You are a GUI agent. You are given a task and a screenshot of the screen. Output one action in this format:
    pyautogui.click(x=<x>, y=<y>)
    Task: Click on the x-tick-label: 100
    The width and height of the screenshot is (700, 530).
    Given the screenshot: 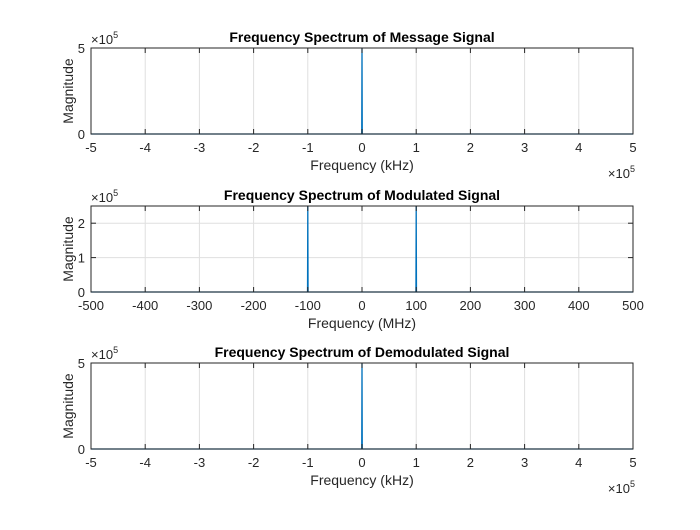 What is the action you would take?
    pyautogui.click(x=416, y=305)
    